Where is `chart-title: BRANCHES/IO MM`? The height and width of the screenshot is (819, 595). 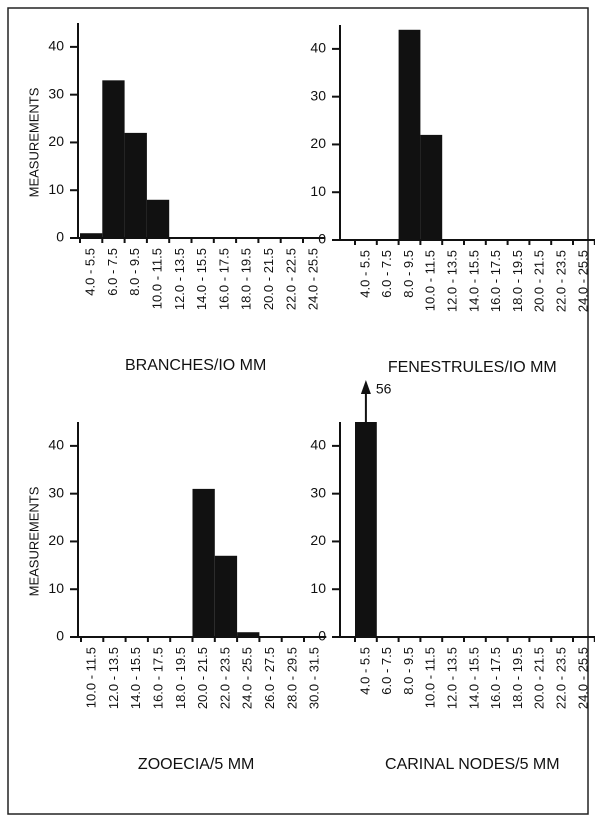
chart-title: BRANCHES/IO MM is located at coordinates (195, 365).